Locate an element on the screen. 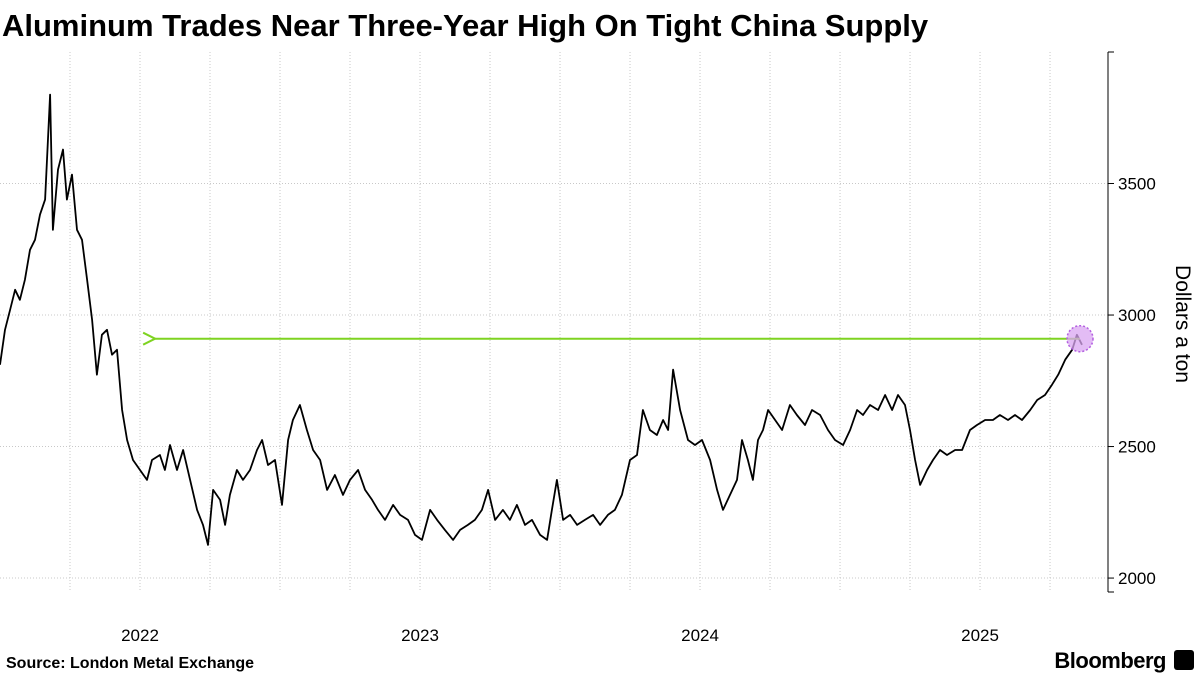 Image resolution: width=1200 pixels, height=675 pixels. x-tick-label: 2025 is located at coordinates (980, 635).